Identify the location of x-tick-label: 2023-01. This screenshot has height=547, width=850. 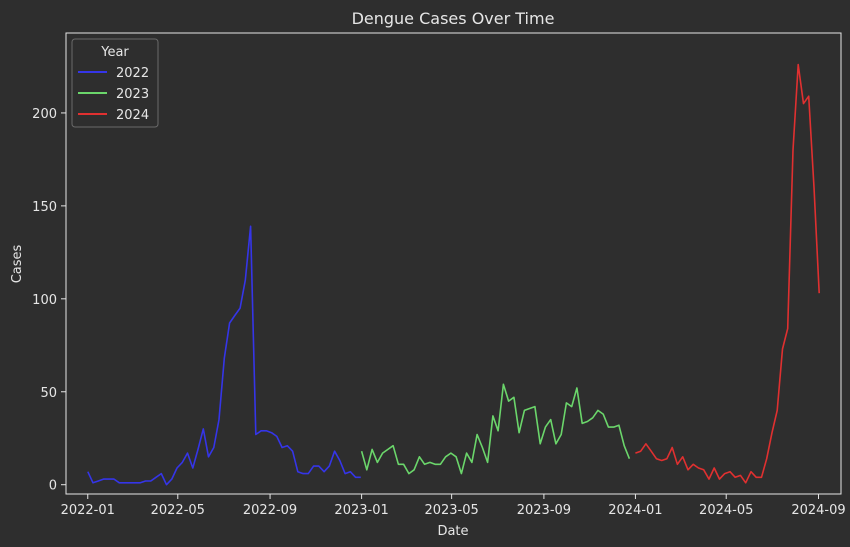
(361, 510).